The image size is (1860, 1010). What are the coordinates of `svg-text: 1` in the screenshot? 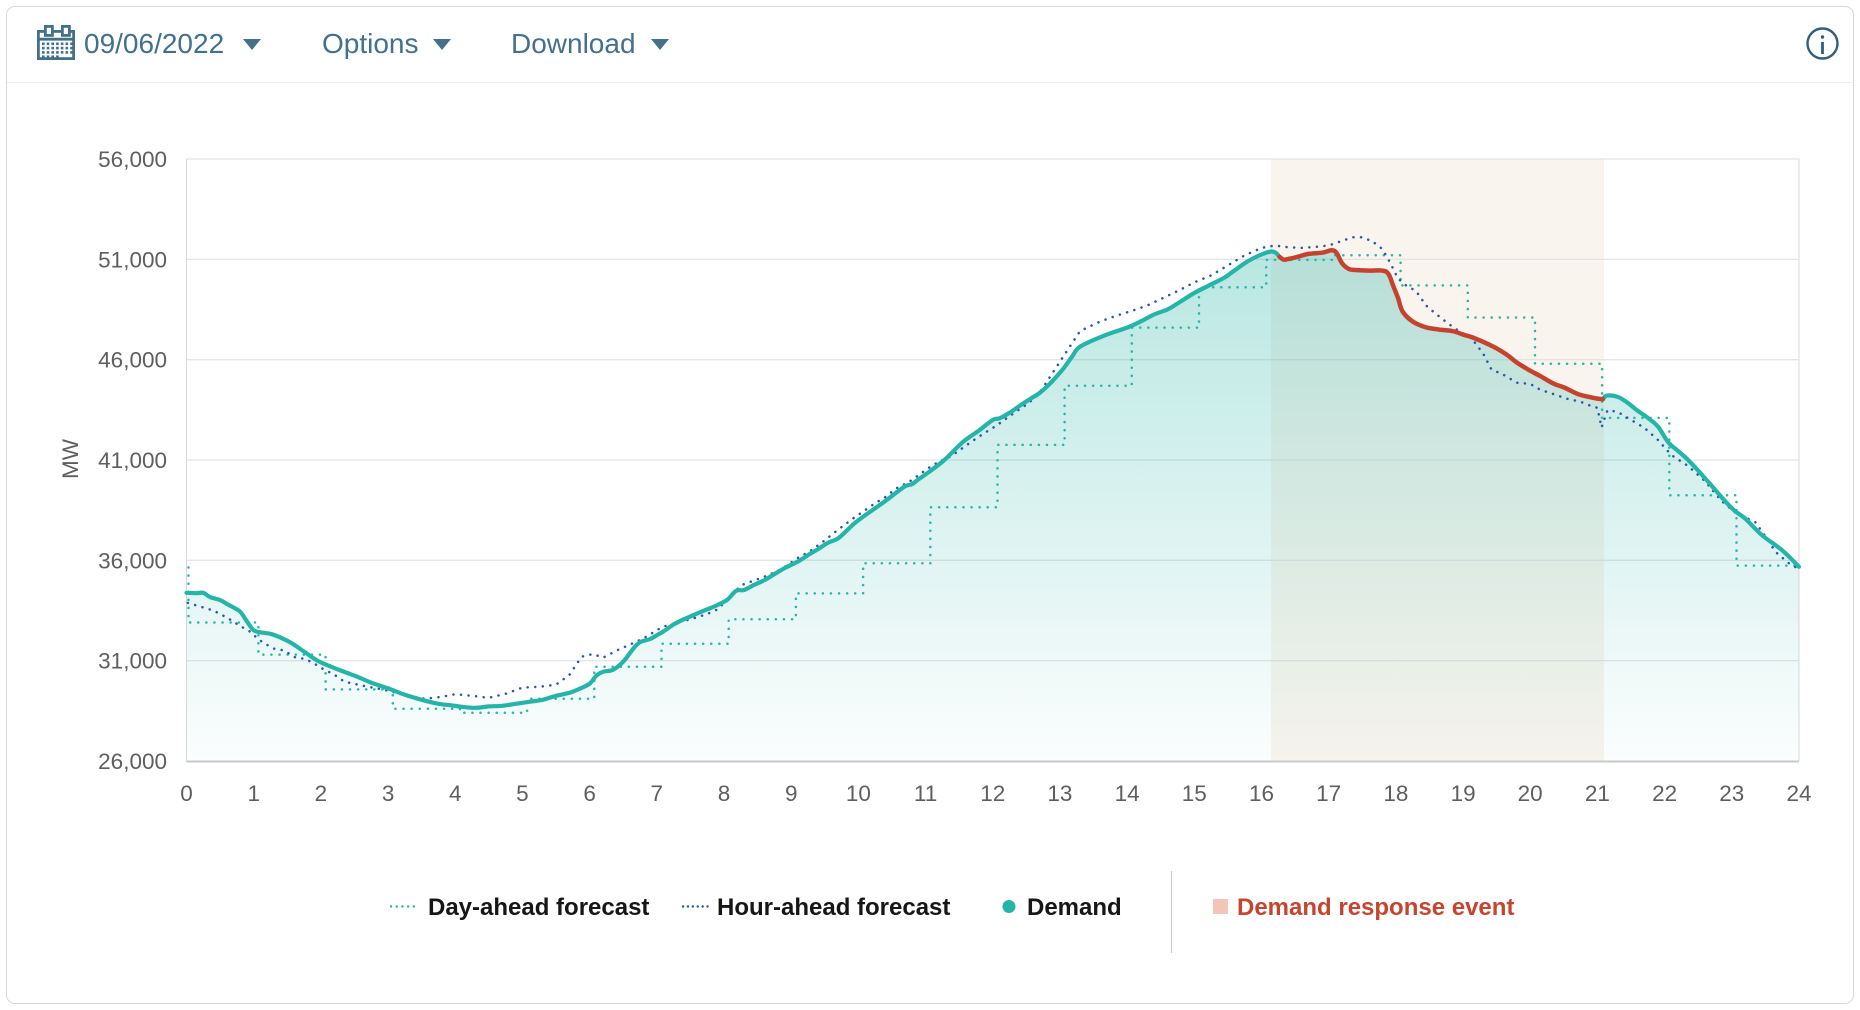 It's located at (253, 793).